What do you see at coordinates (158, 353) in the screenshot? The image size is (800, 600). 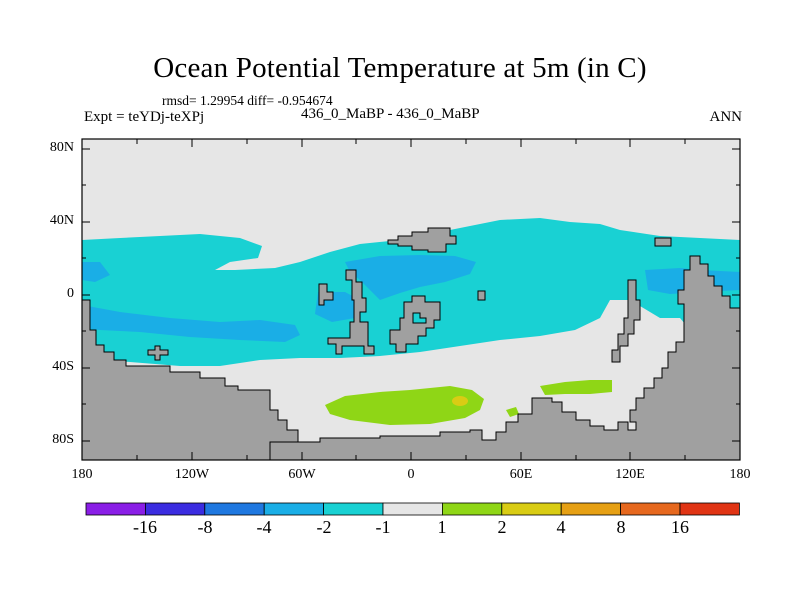 I see `land-small-island-west` at bounding box center [158, 353].